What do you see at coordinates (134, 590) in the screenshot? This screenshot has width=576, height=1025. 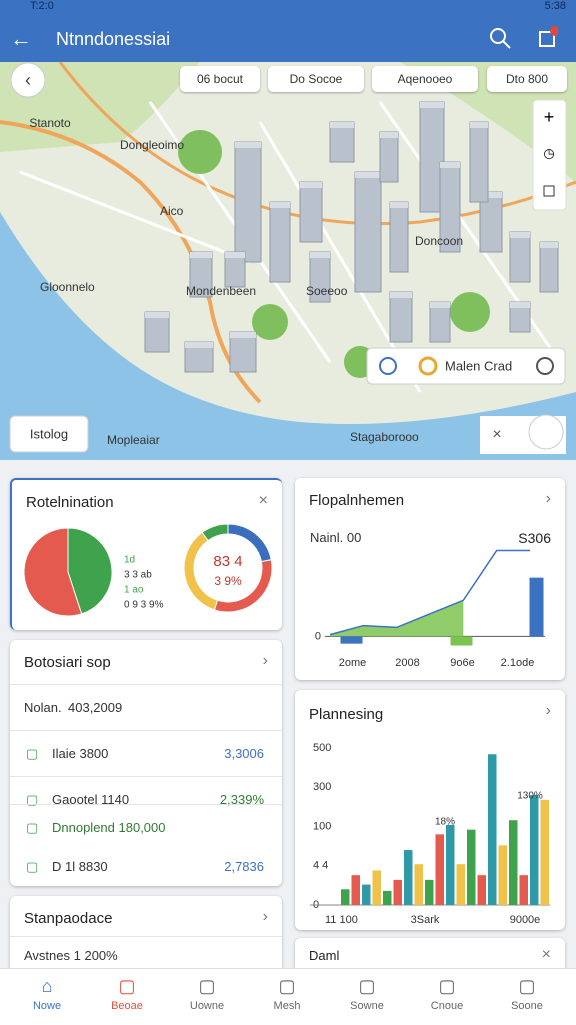 I see `legend-text: 1 ao` at bounding box center [134, 590].